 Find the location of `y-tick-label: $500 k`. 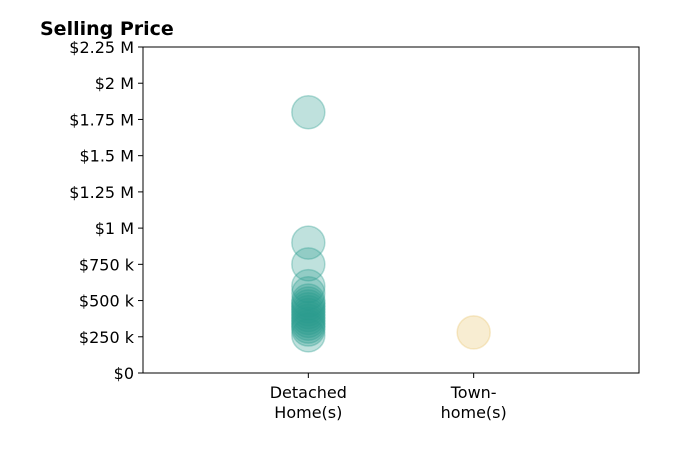

y-tick-label: $500 k is located at coordinates (107, 301).